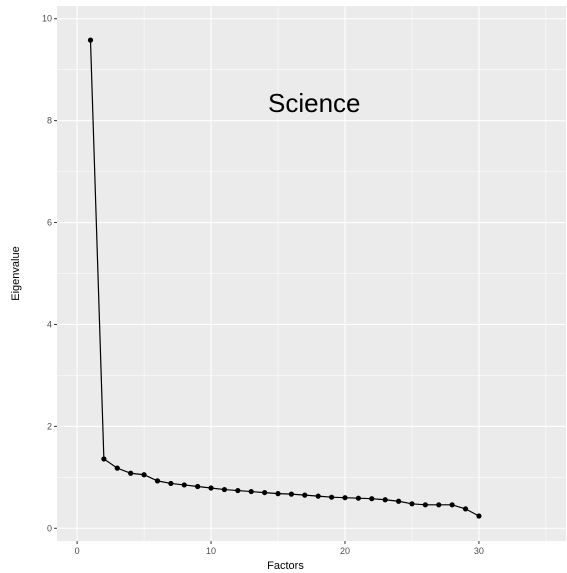 Image resolution: width=567 pixels, height=573 pixels. I want to click on y-axis-title: Eigenvalue, so click(16, 273).